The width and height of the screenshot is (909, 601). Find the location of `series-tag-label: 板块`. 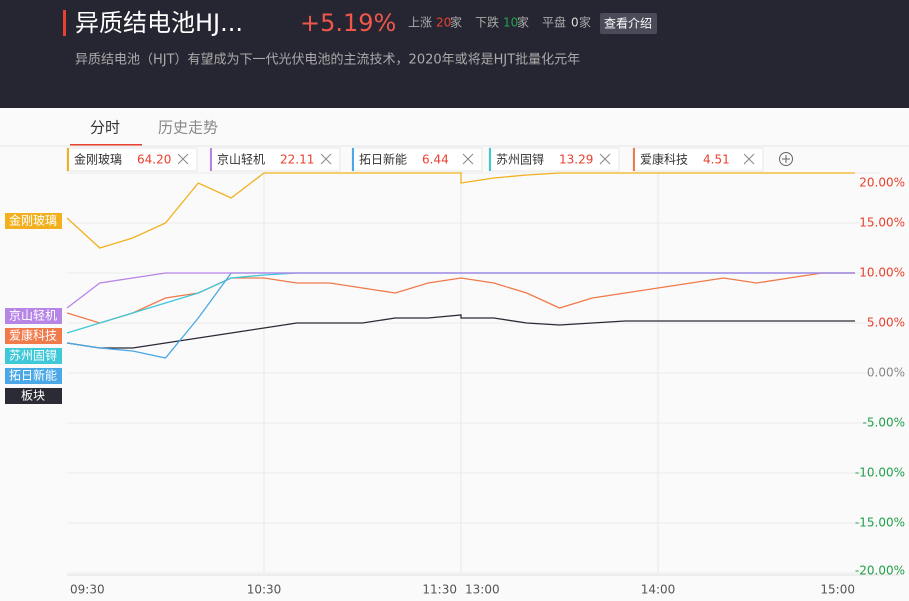

series-tag-label: 板块 is located at coordinates (33, 396).